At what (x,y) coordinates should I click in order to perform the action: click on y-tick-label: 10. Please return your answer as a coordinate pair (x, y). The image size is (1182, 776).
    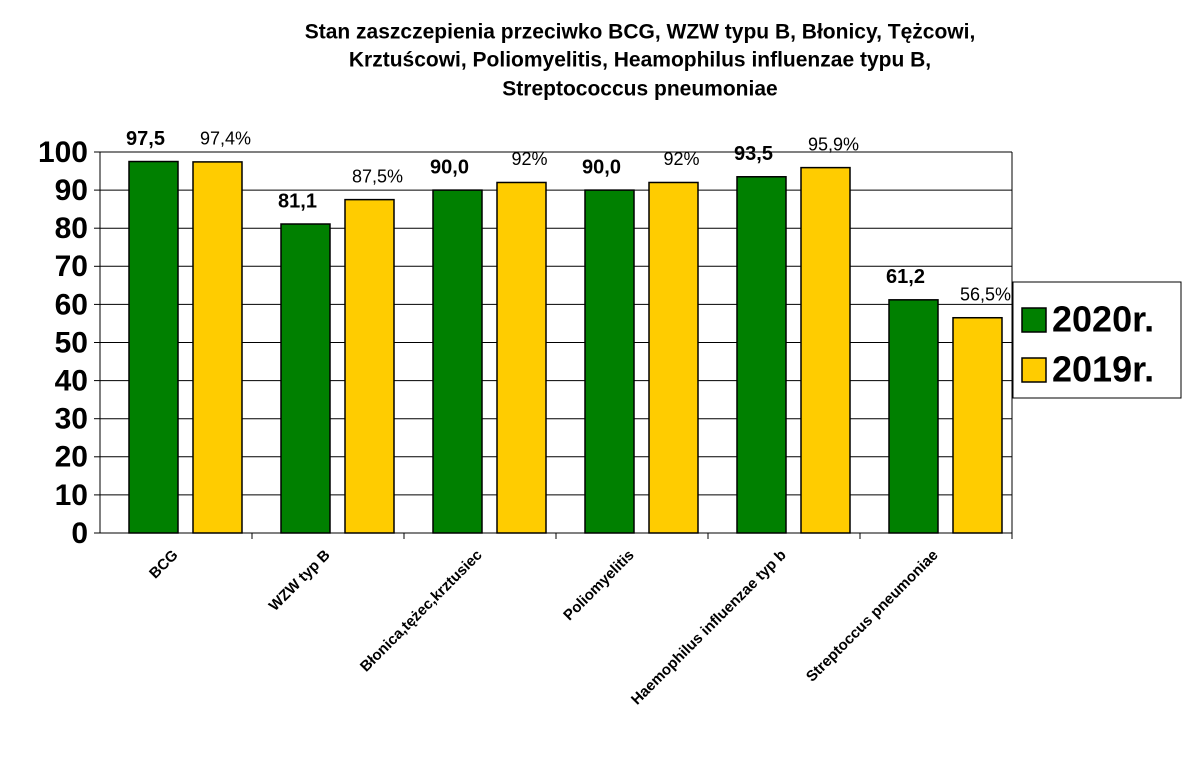
    Looking at the image, I should click on (71, 495).